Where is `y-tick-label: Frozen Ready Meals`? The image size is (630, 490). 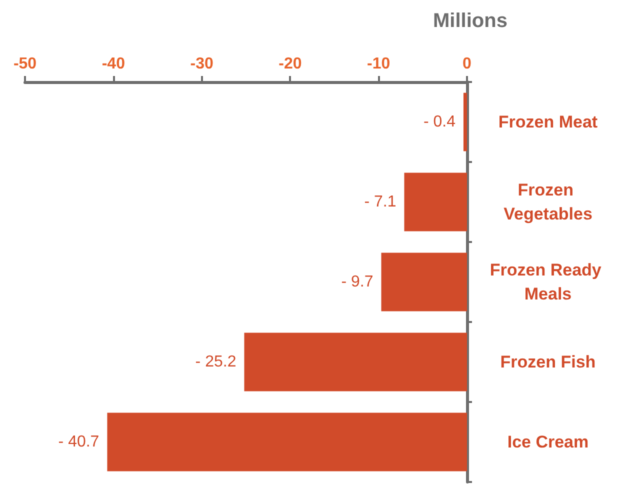 y-tick-label: Frozen Ready Meals is located at coordinates (548, 282).